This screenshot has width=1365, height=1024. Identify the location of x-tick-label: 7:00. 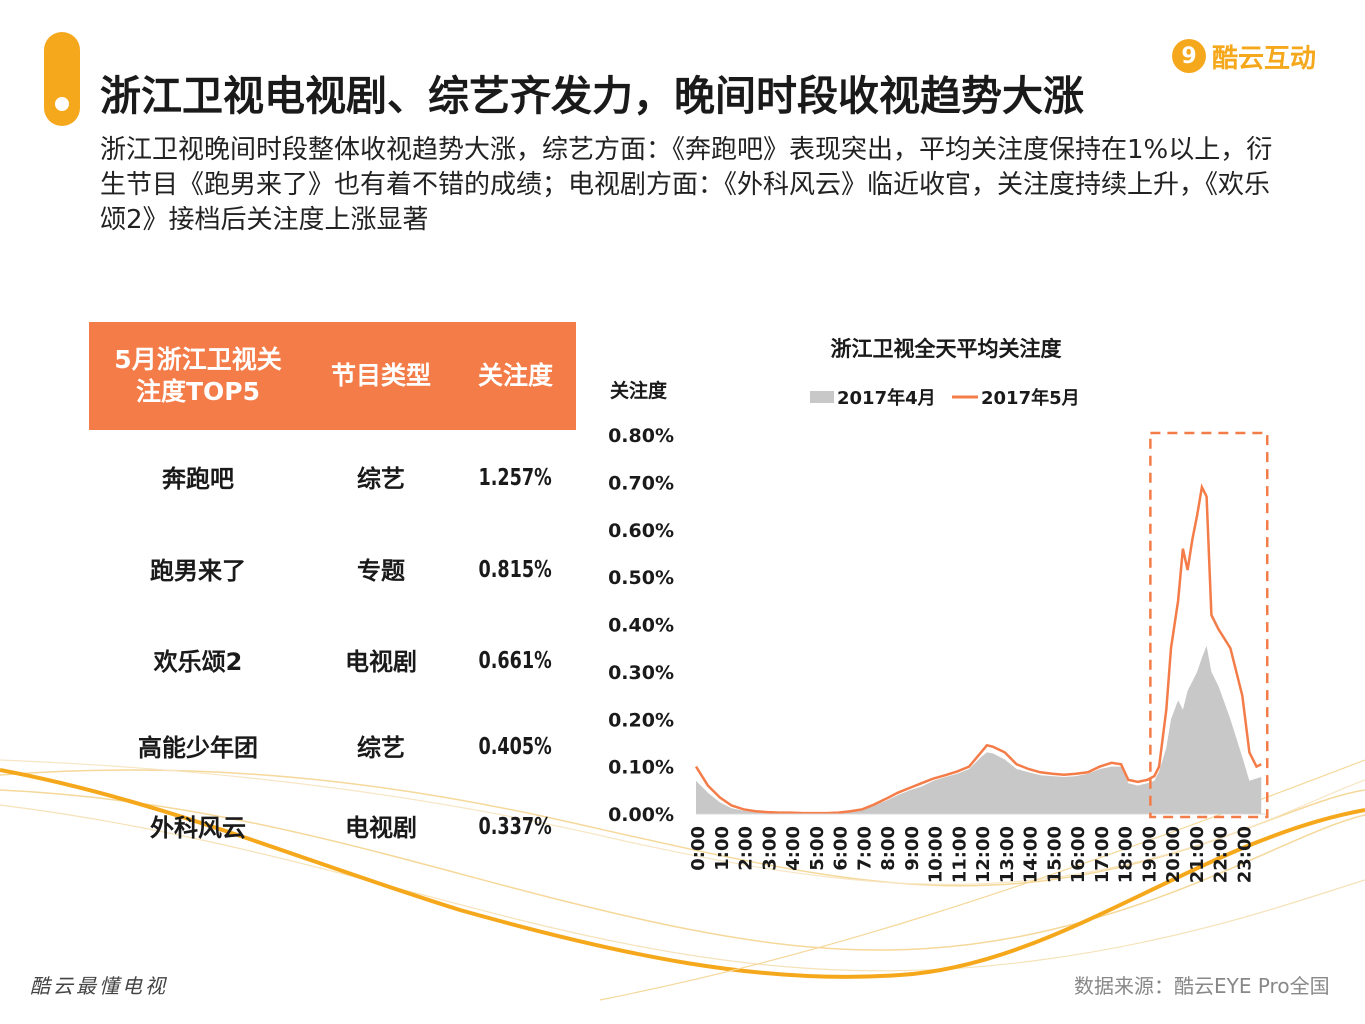
(864, 848).